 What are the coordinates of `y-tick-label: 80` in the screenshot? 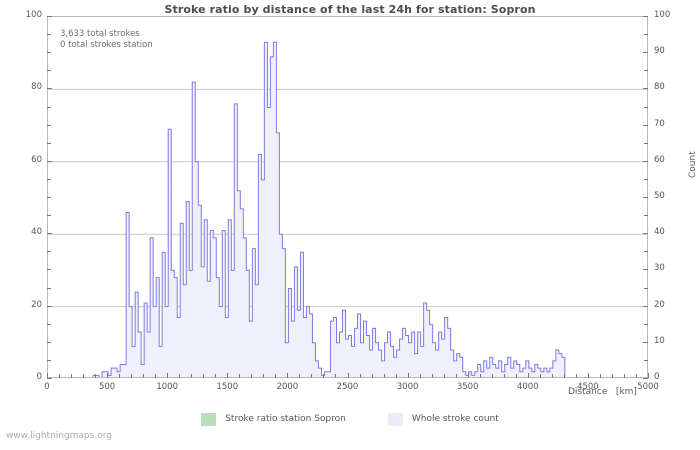 It's located at (36, 87).